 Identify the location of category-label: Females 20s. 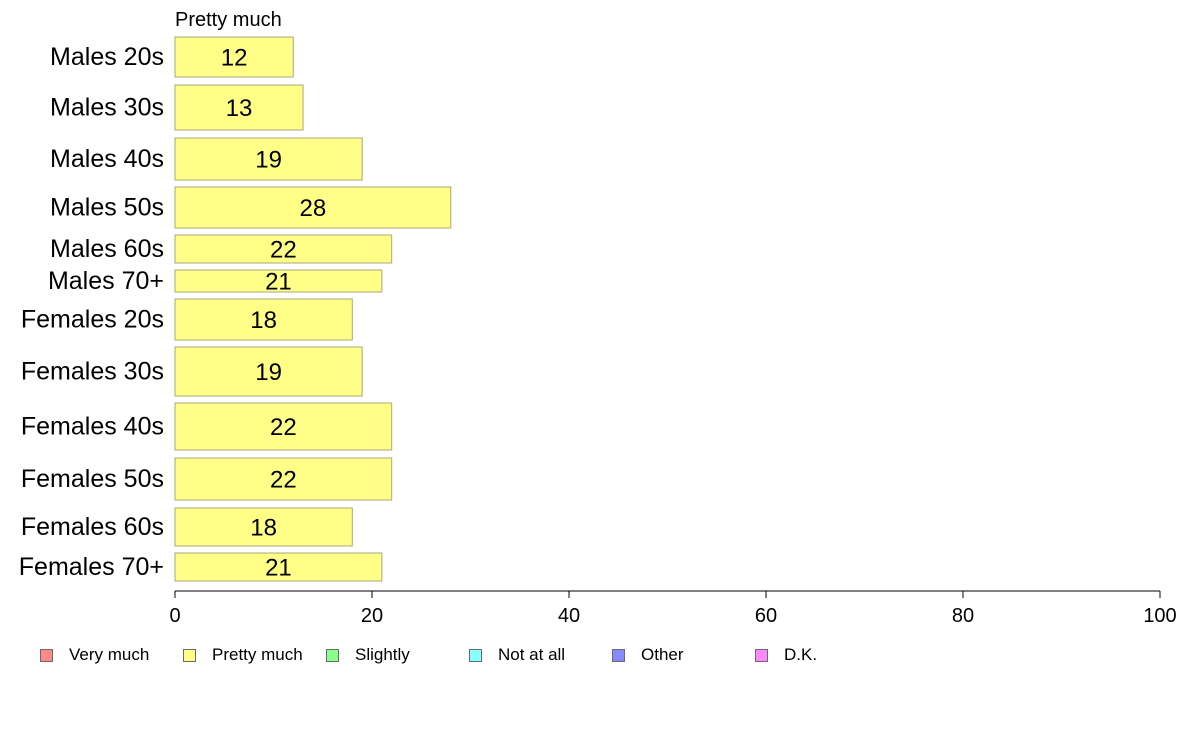
(92, 320).